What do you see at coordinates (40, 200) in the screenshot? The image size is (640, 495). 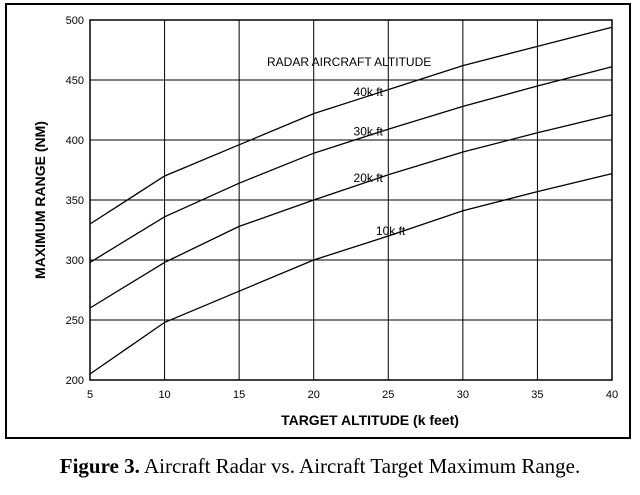 I see `y-axis-label: MAXIMUM RANGE (NM)` at bounding box center [40, 200].